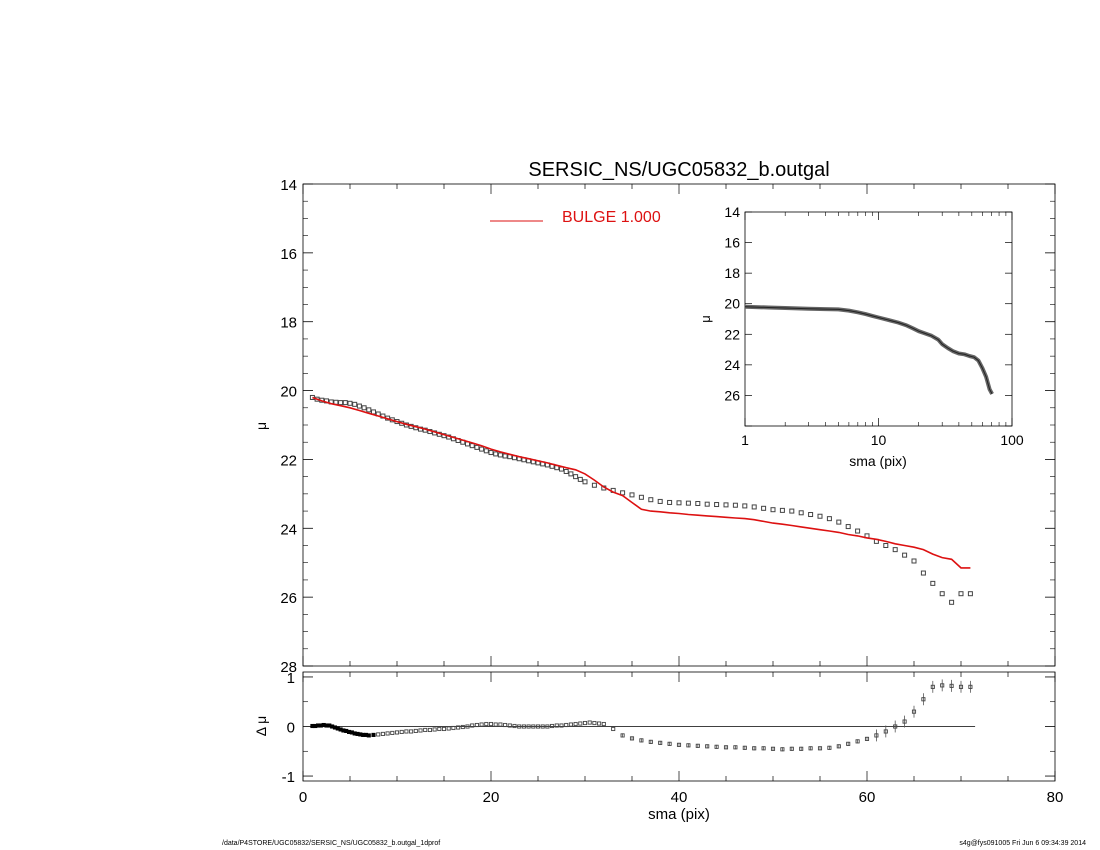 This screenshot has height=850, width=1100. Describe the element at coordinates (261, 726) in the screenshot. I see `residual-y-axis-label: Δ μ` at that location.